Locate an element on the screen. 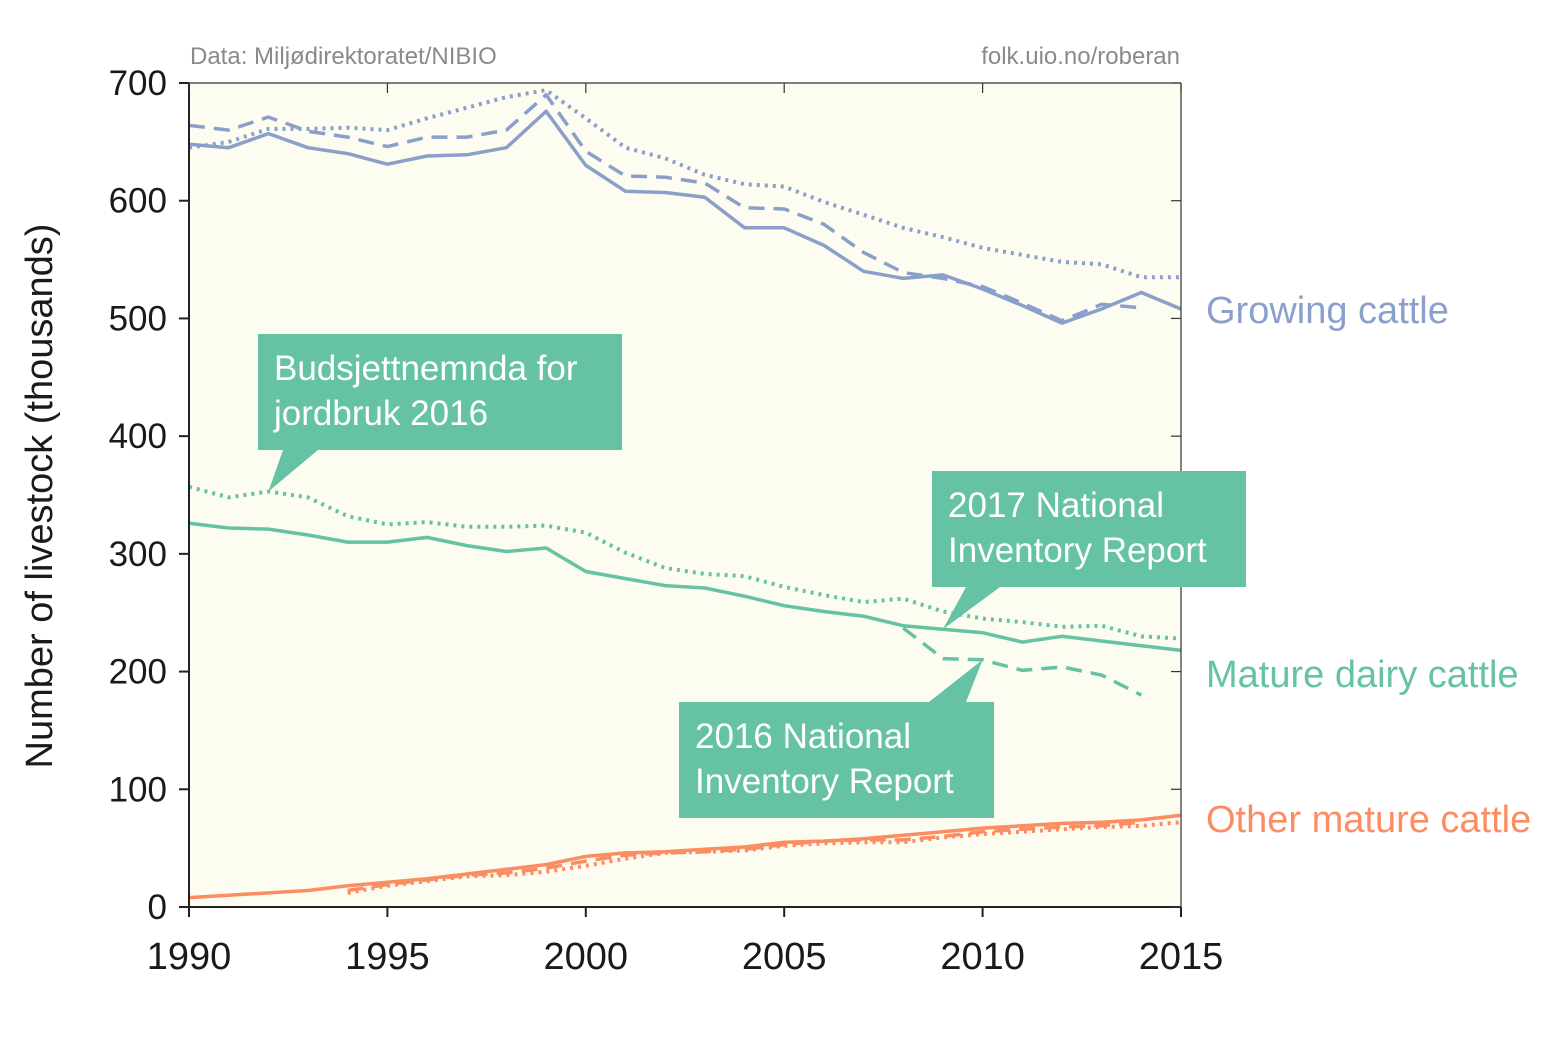  callout-text: jordbruk 2016 is located at coordinates (380, 413).